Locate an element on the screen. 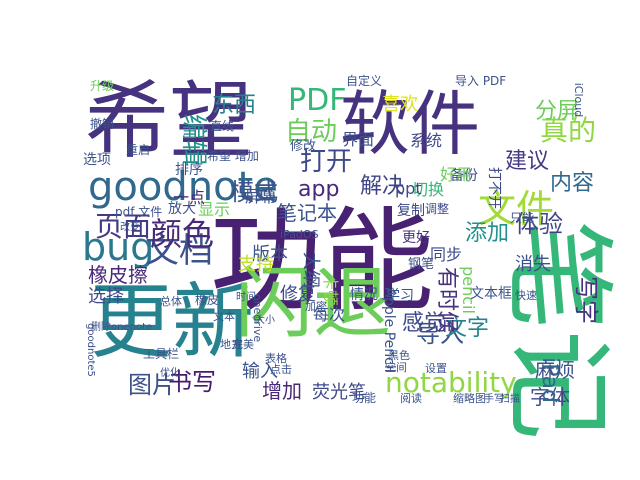  word-40-cjk: 荧光笔 is located at coordinates (339, 392).